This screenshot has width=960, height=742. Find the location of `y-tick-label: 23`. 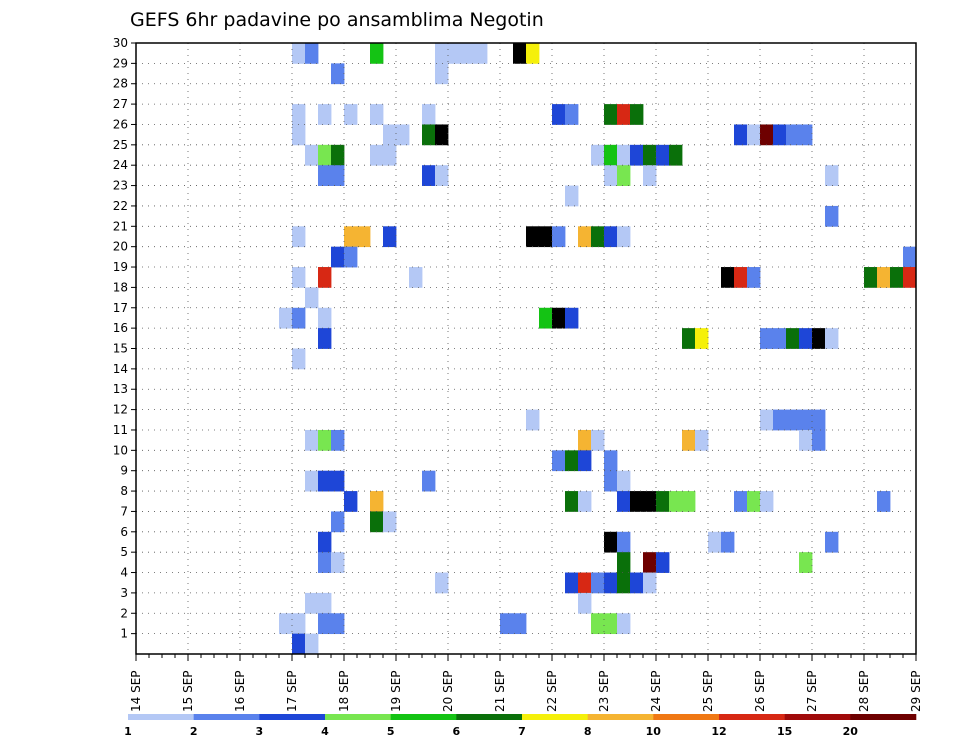

y-tick-label: 23 is located at coordinates (120, 186).